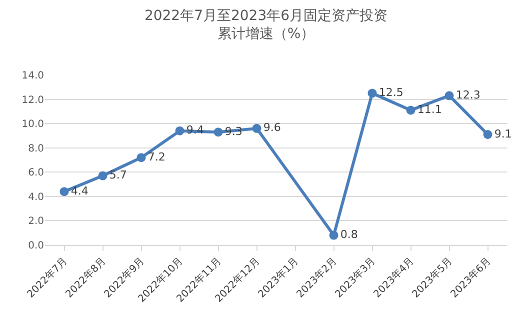 The width and height of the screenshot is (532, 330). I want to click on y-tick-label: 8.0, so click(36, 148).